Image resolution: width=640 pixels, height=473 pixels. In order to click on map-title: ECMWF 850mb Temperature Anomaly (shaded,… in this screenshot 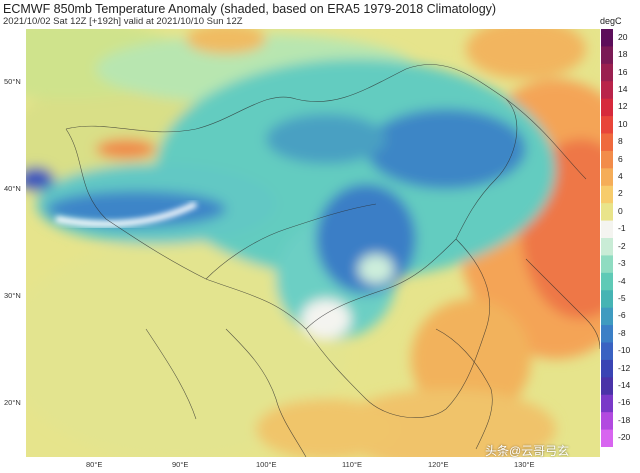, I will do `click(250, 9)`.